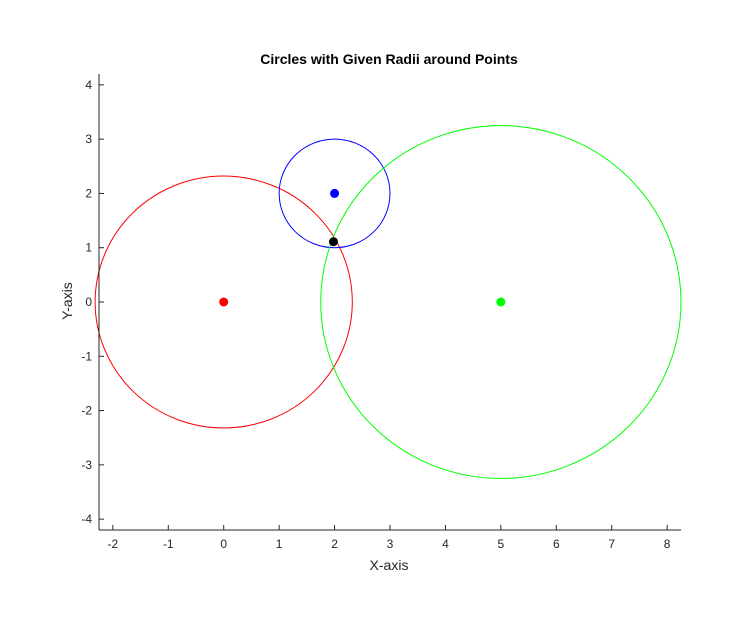 The image size is (754, 625). Describe the element at coordinates (501, 544) in the screenshot. I see `x-tick-label: 5` at that location.